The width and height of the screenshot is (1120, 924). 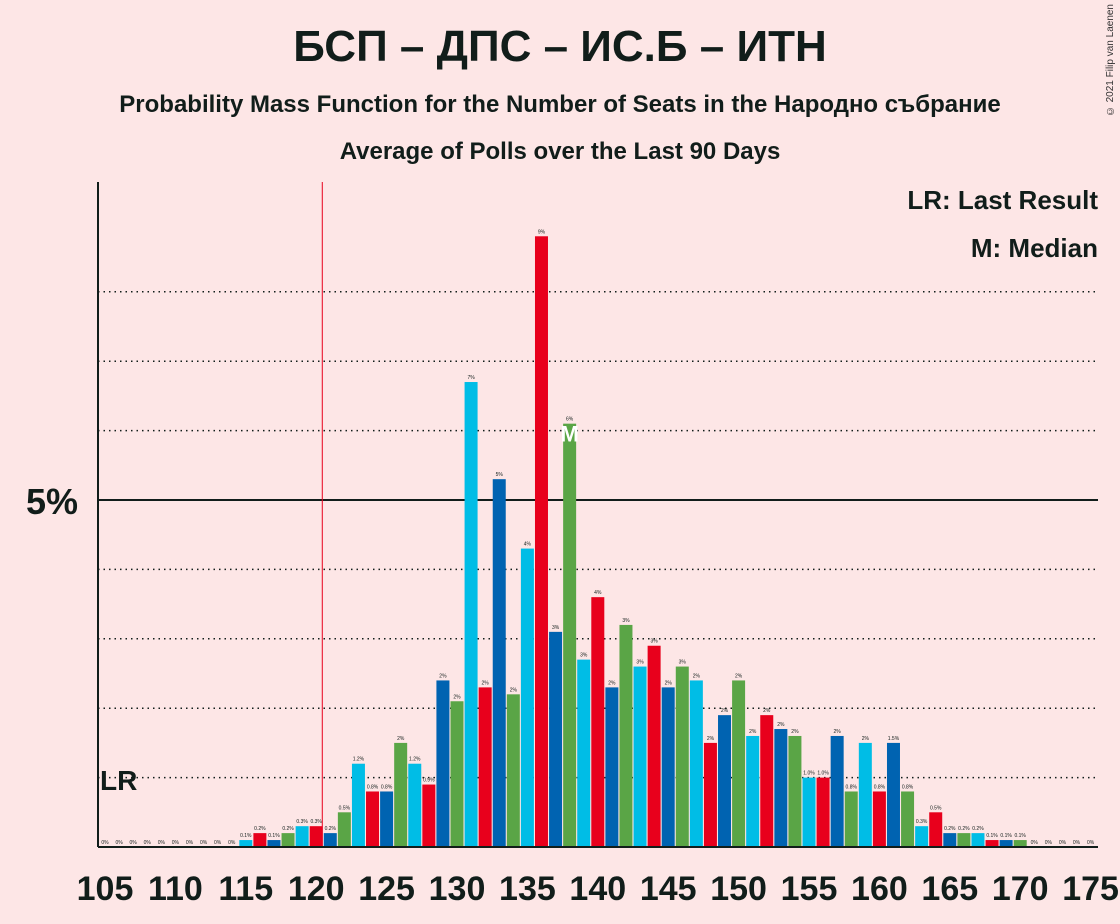 What do you see at coordinates (218, 843) in the screenshot?
I see `bar-label-113: 0%` at bounding box center [218, 843].